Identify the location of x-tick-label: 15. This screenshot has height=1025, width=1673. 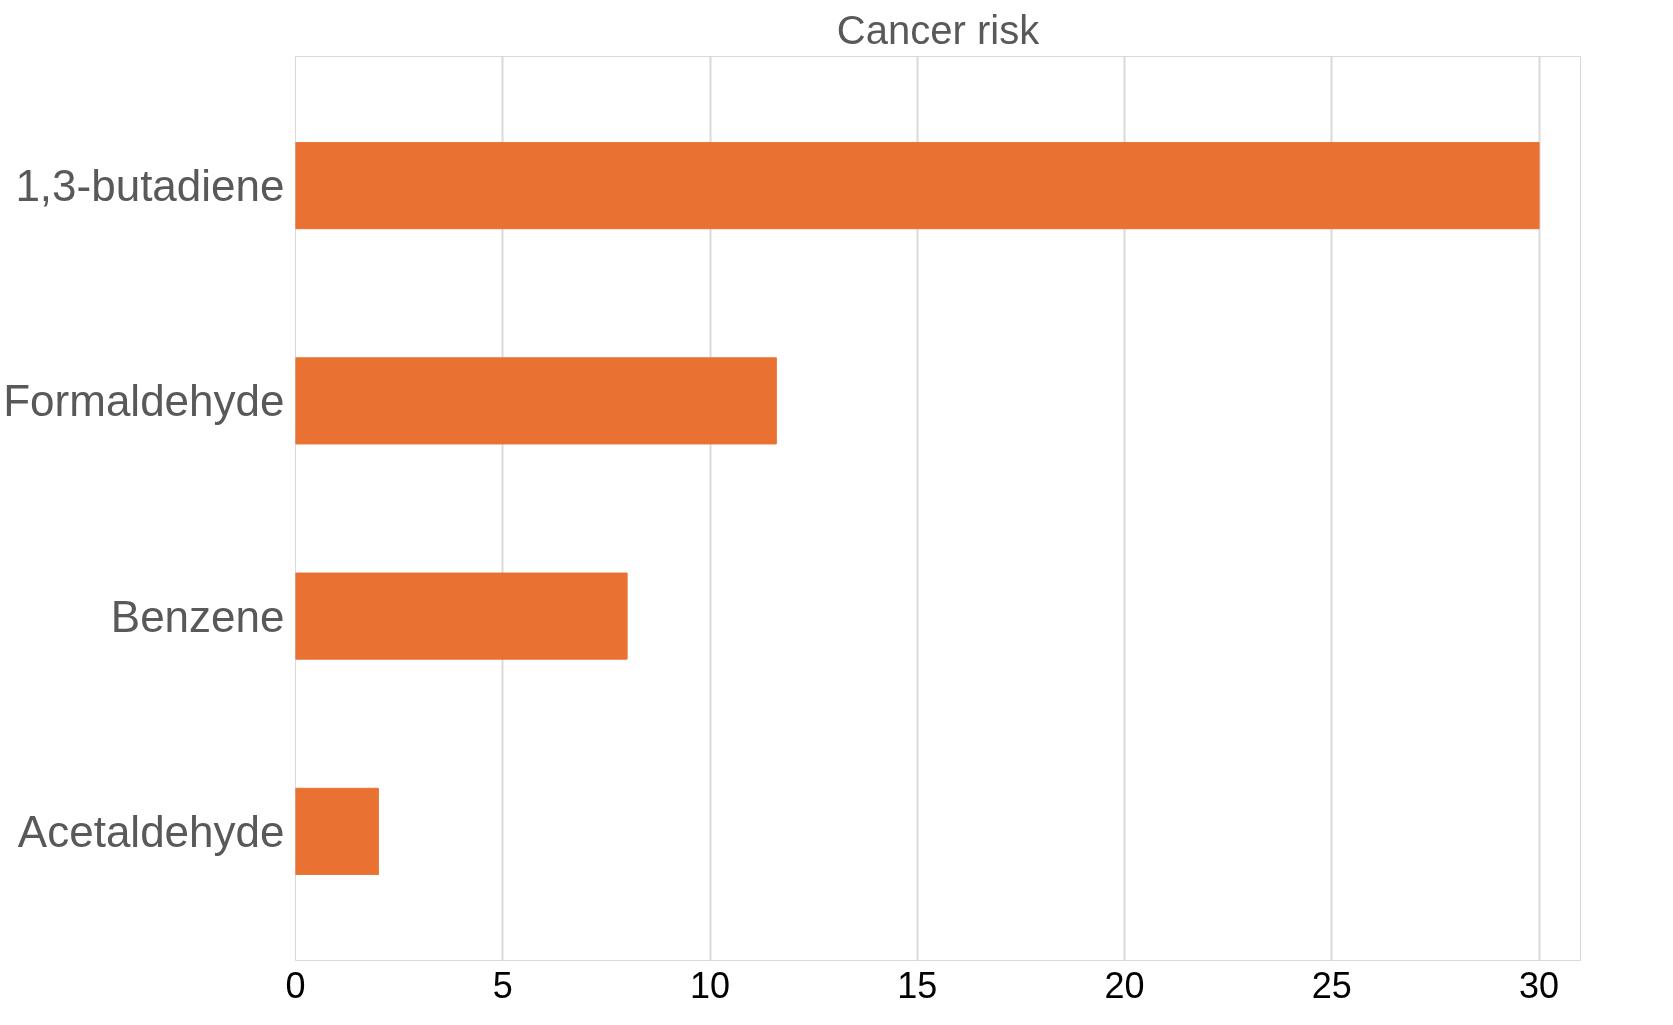
(917, 985).